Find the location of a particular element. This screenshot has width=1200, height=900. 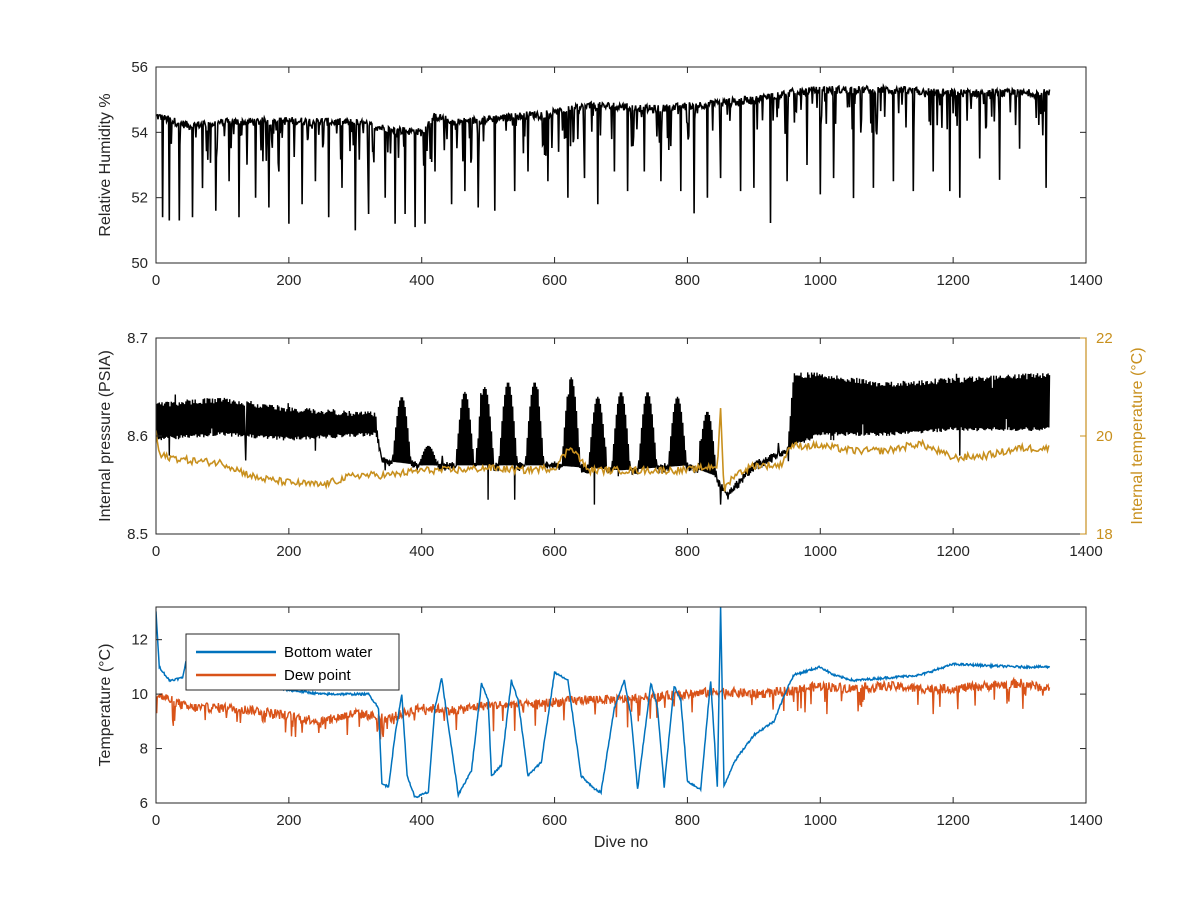

y2-tick-label: 18 is located at coordinates (1104, 534).